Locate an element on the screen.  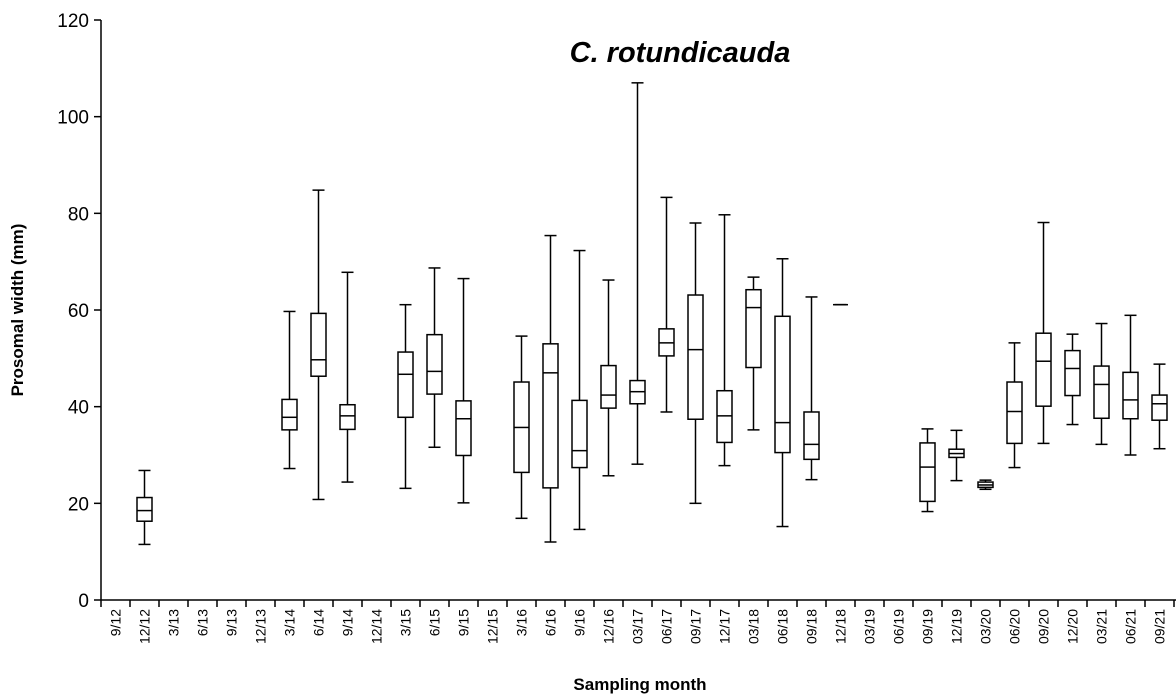
x-tick-label: 03/21 is located at coordinates (1102, 626).